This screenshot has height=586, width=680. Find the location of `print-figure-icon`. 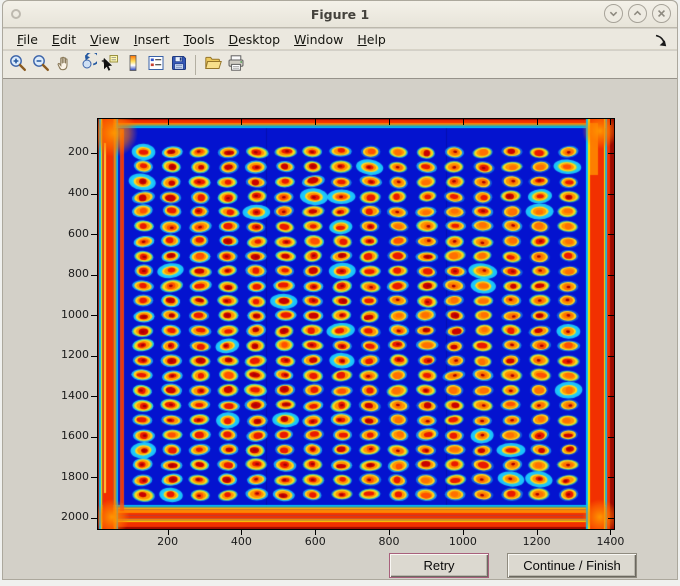

print-figure-icon is located at coordinates (236, 64).